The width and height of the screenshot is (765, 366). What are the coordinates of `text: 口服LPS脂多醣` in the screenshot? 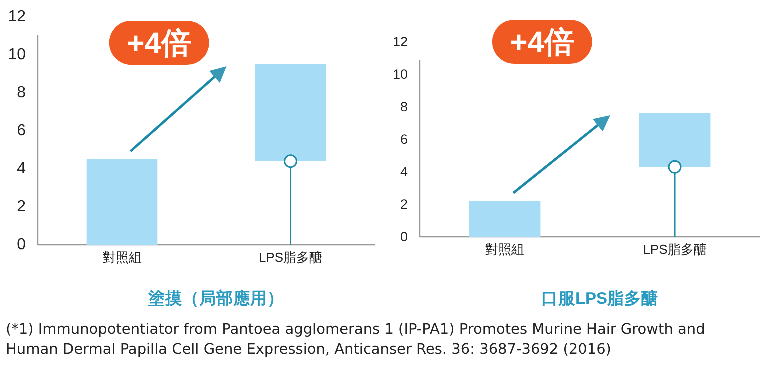 It's located at (600, 298).